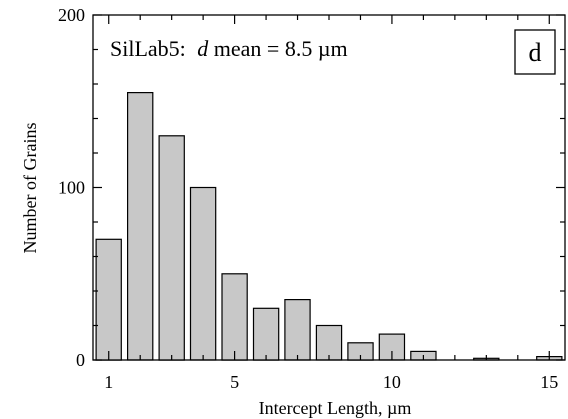 This screenshot has width=568, height=419. Describe the element at coordinates (203, 48) in the screenshot. I see `annotation-symbol: d` at that location.